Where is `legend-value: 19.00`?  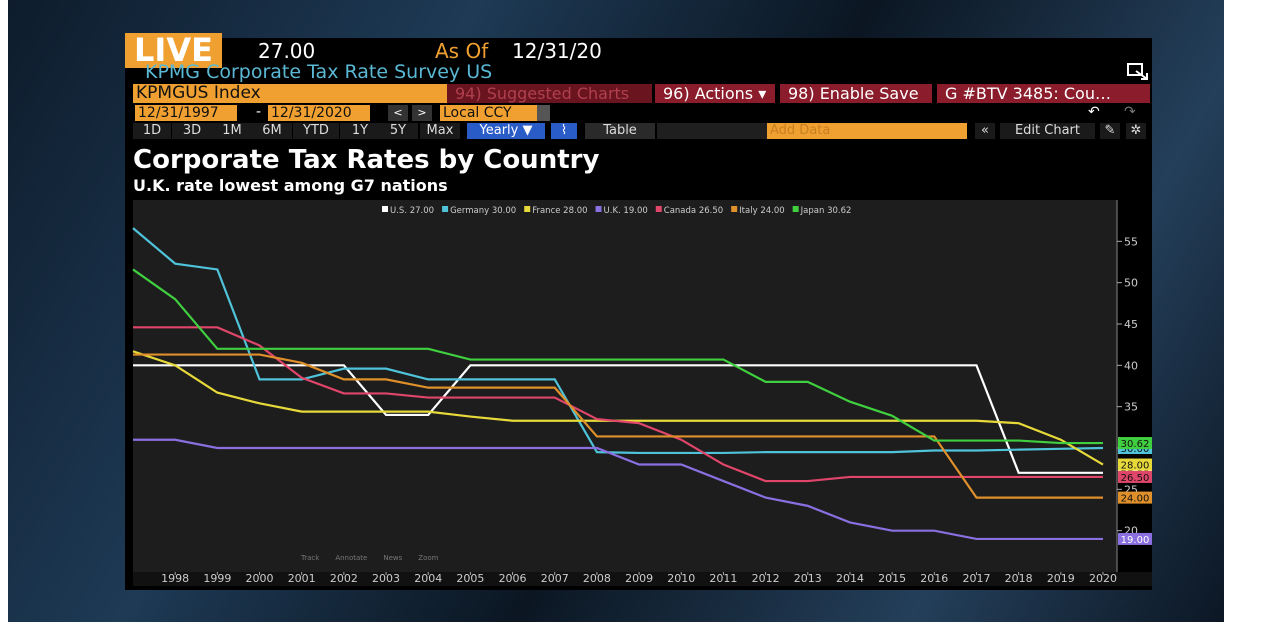
legend-value: 19.00 is located at coordinates (635, 211).